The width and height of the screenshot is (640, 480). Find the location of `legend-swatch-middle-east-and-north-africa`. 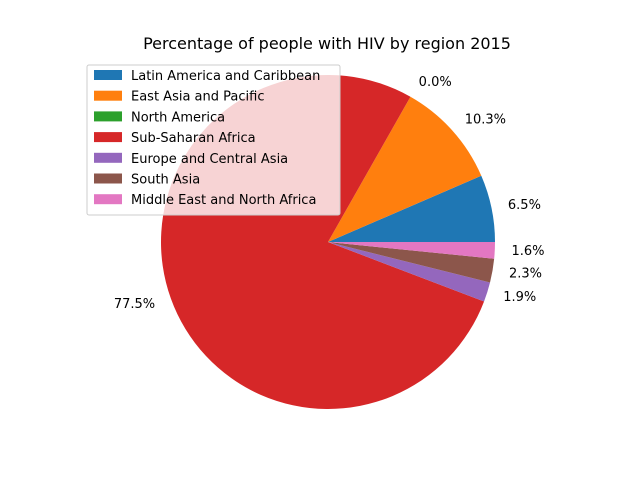

legend-swatch-middle-east-and-north-africa is located at coordinates (108, 199).